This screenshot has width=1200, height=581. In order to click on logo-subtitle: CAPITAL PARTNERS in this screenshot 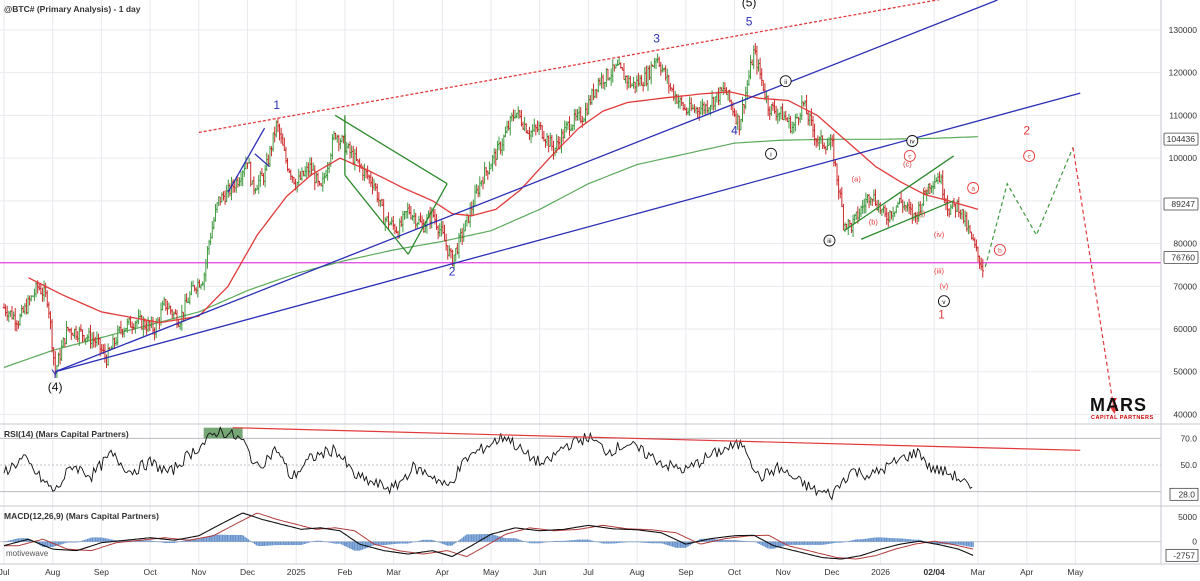, I will do `click(1122, 418)`.